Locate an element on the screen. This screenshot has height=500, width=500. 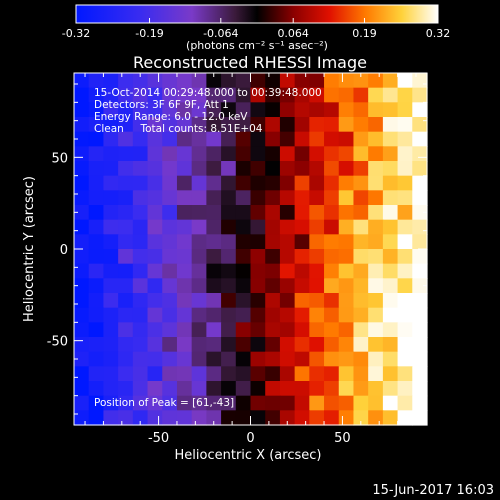
annotation-peak: Position of Peak = [61,-43] is located at coordinates (164, 403).